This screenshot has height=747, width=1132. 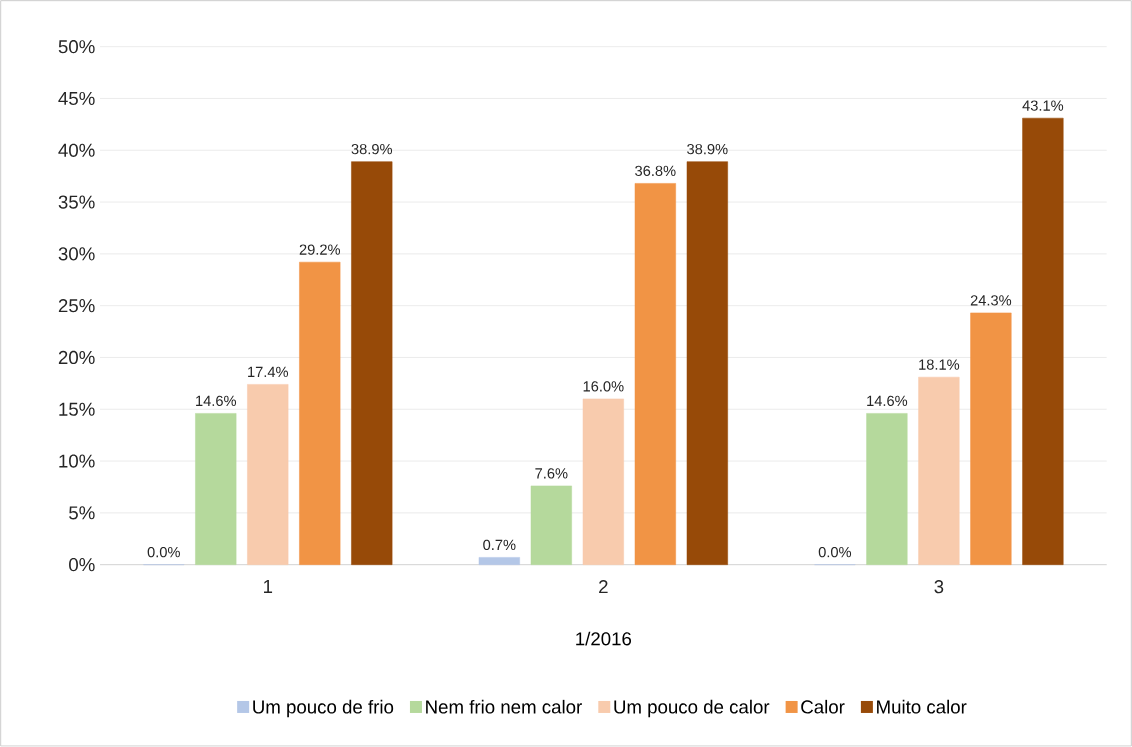 I want to click on data-label: 0.7%, so click(x=499, y=545).